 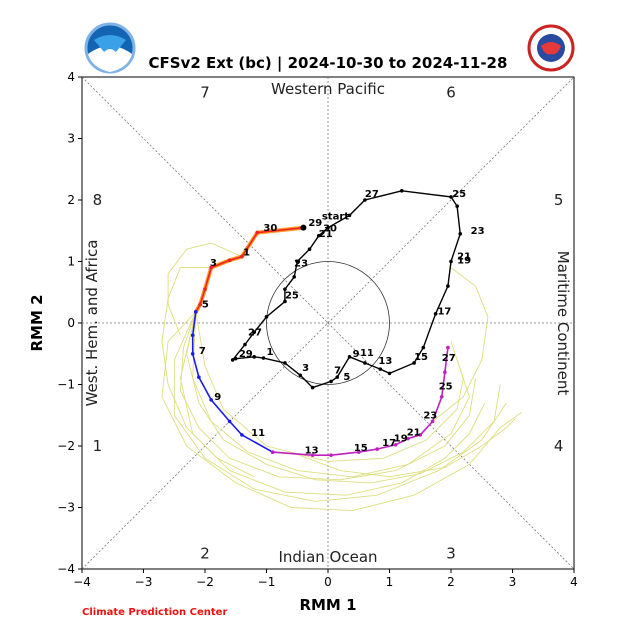 What do you see at coordinates (144, 582) in the screenshot?
I see `x-tick-label: −3` at bounding box center [144, 582].